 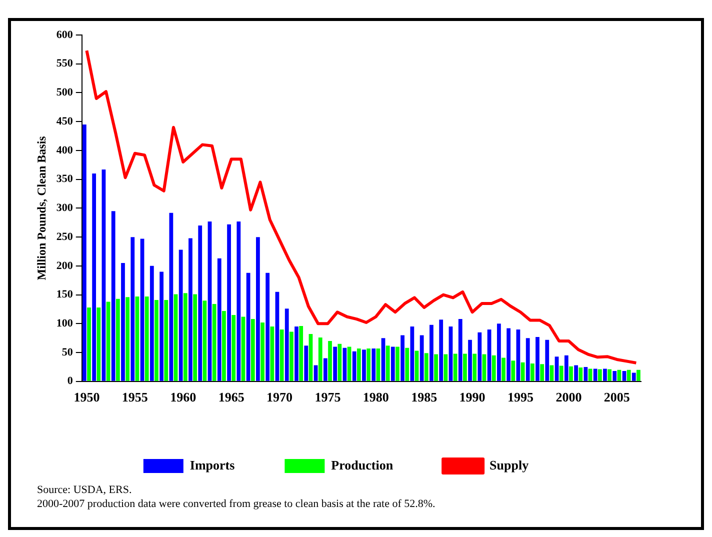 What do you see at coordinates (424, 397) in the screenshot?
I see `x-tick-label: 1985` at bounding box center [424, 397].